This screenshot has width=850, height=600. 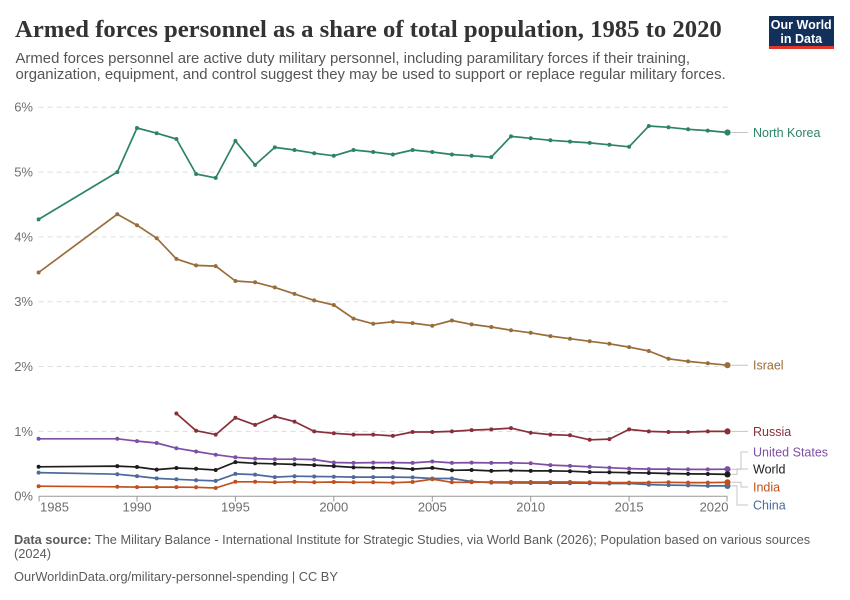 What do you see at coordinates (768, 366) in the screenshot?
I see `svg-text: Israel` at bounding box center [768, 366].